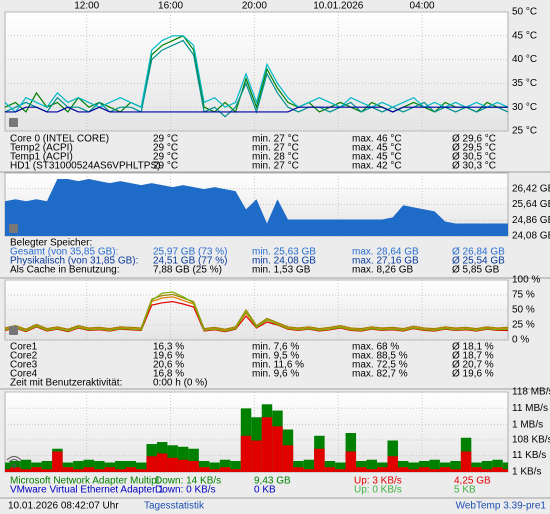 This screenshot has width=550, height=514. What do you see at coordinates (284, 261) in the screenshot?
I see `table-cell: min. 24,08 GB` at bounding box center [284, 261].